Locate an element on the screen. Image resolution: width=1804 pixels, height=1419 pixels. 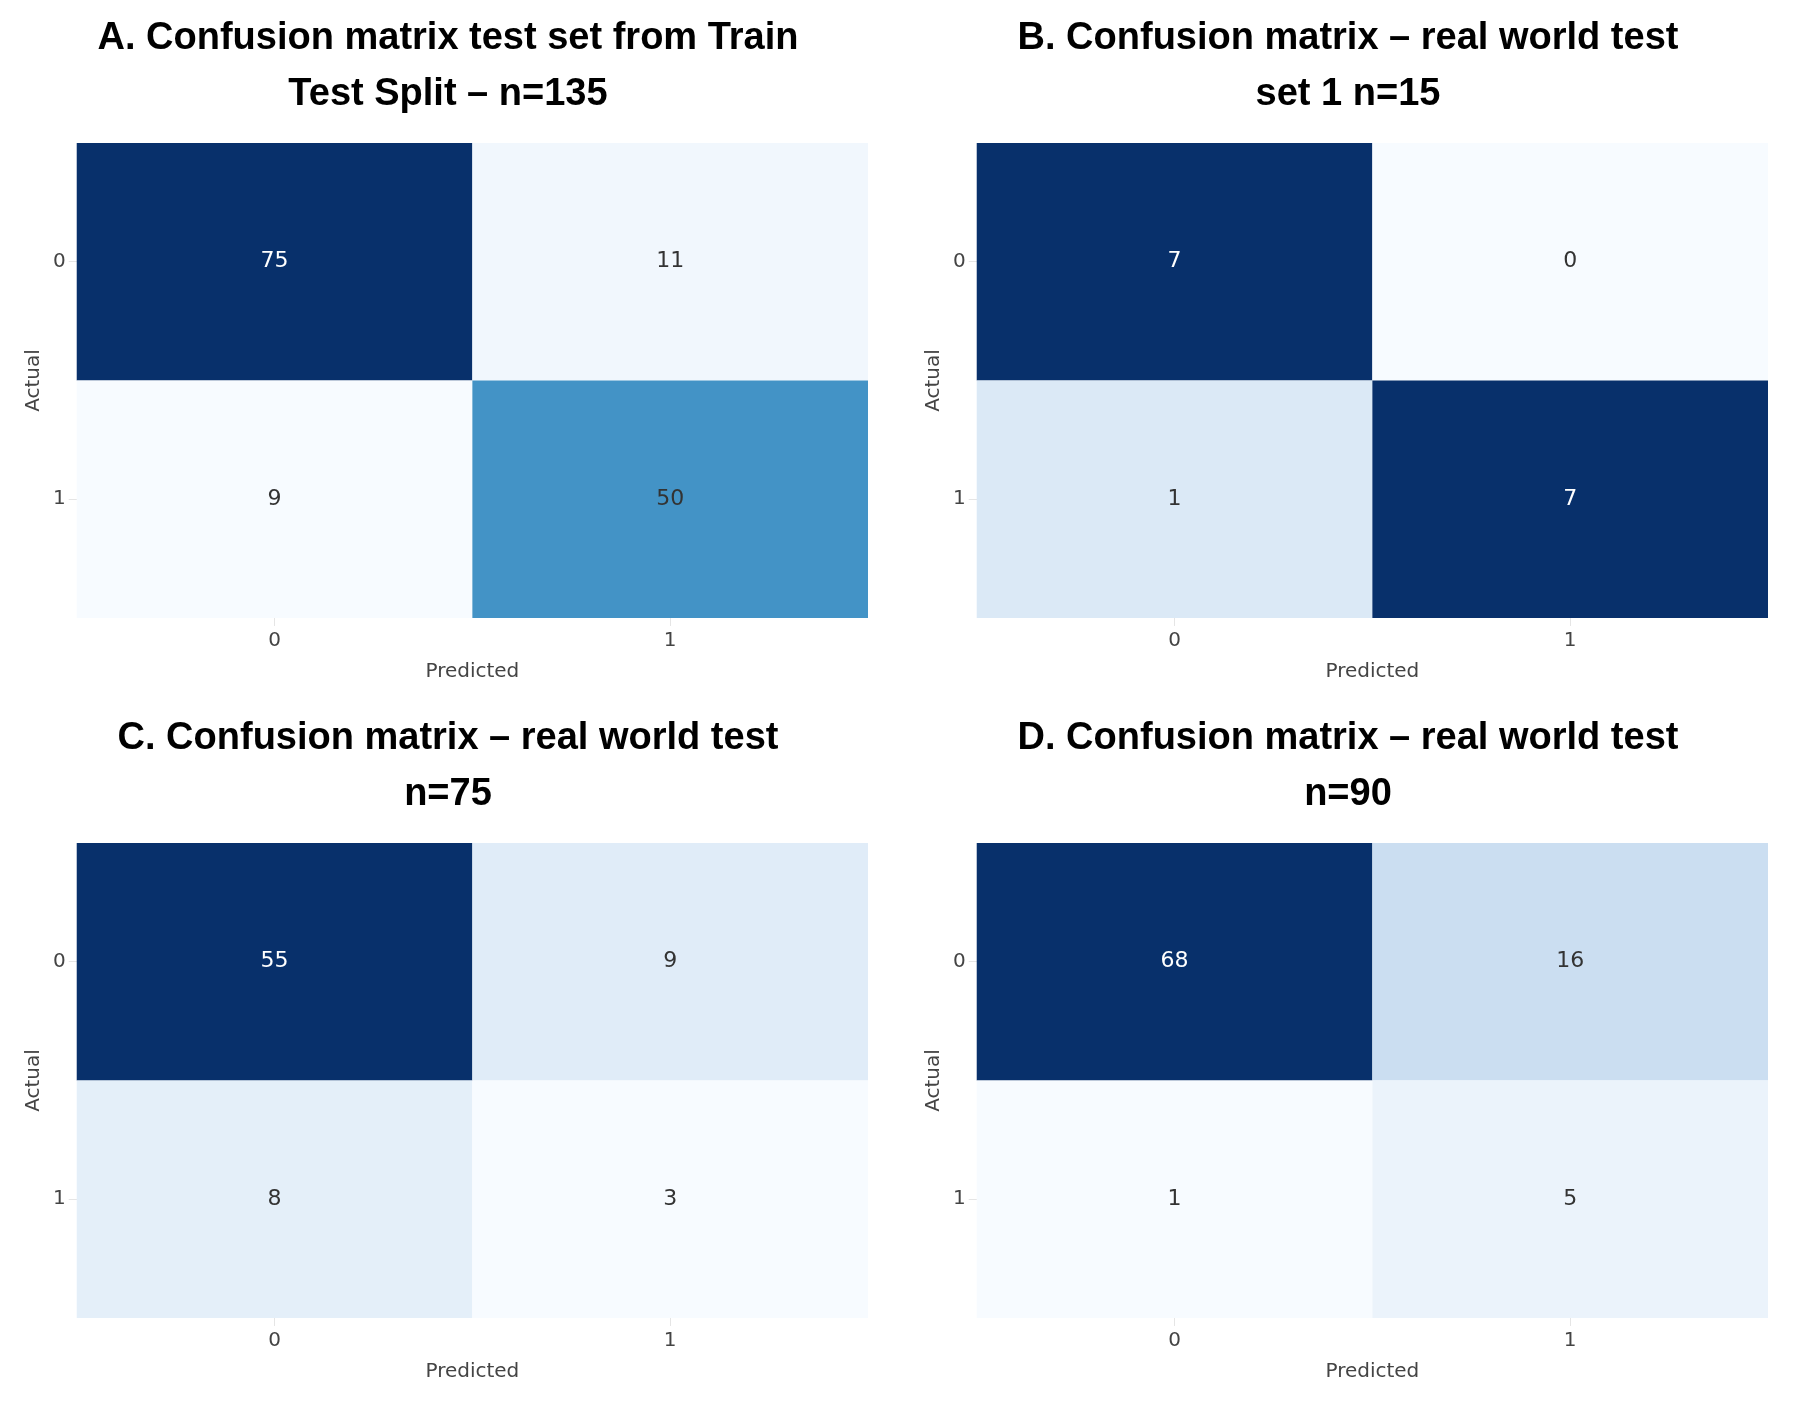
data-label: 8 is located at coordinates (274, 1197).